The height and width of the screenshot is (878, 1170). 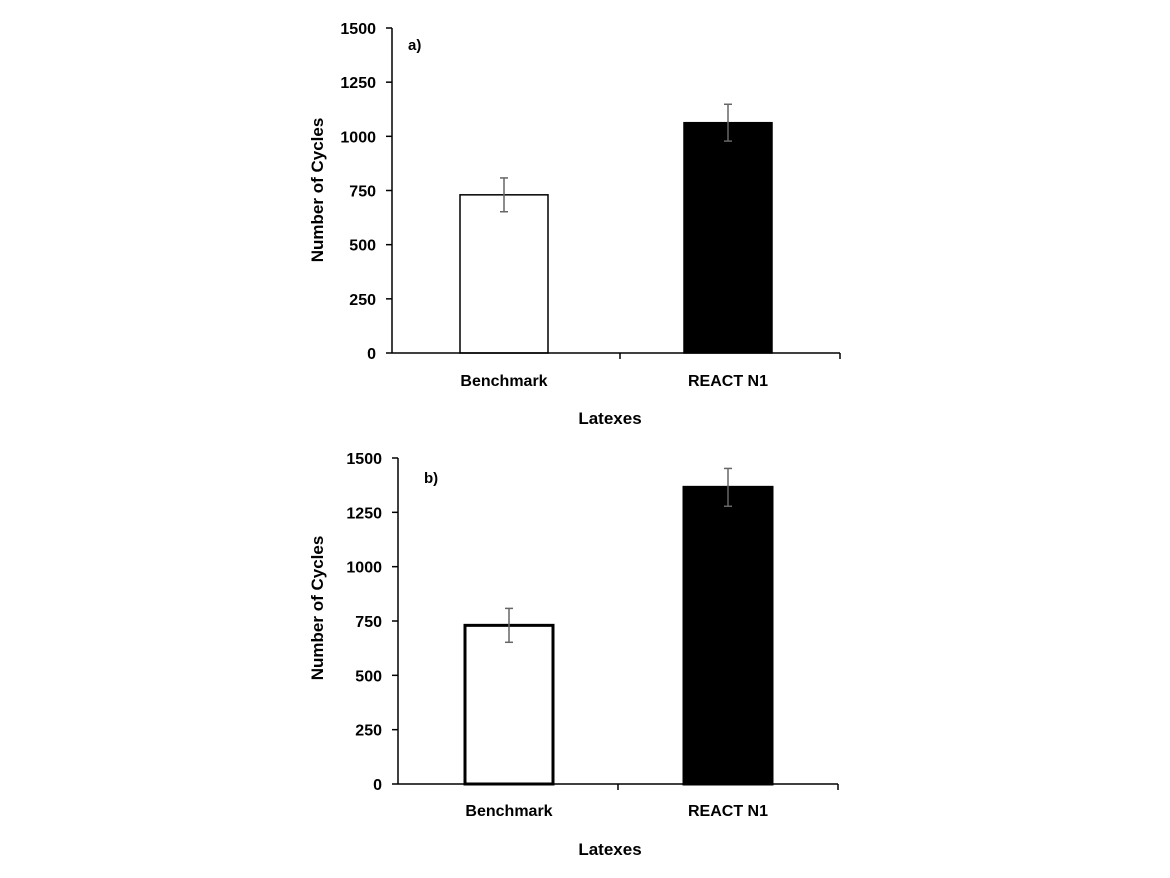 I want to click on panel-a-category-label-react-n1: REACT N1, so click(x=728, y=381).